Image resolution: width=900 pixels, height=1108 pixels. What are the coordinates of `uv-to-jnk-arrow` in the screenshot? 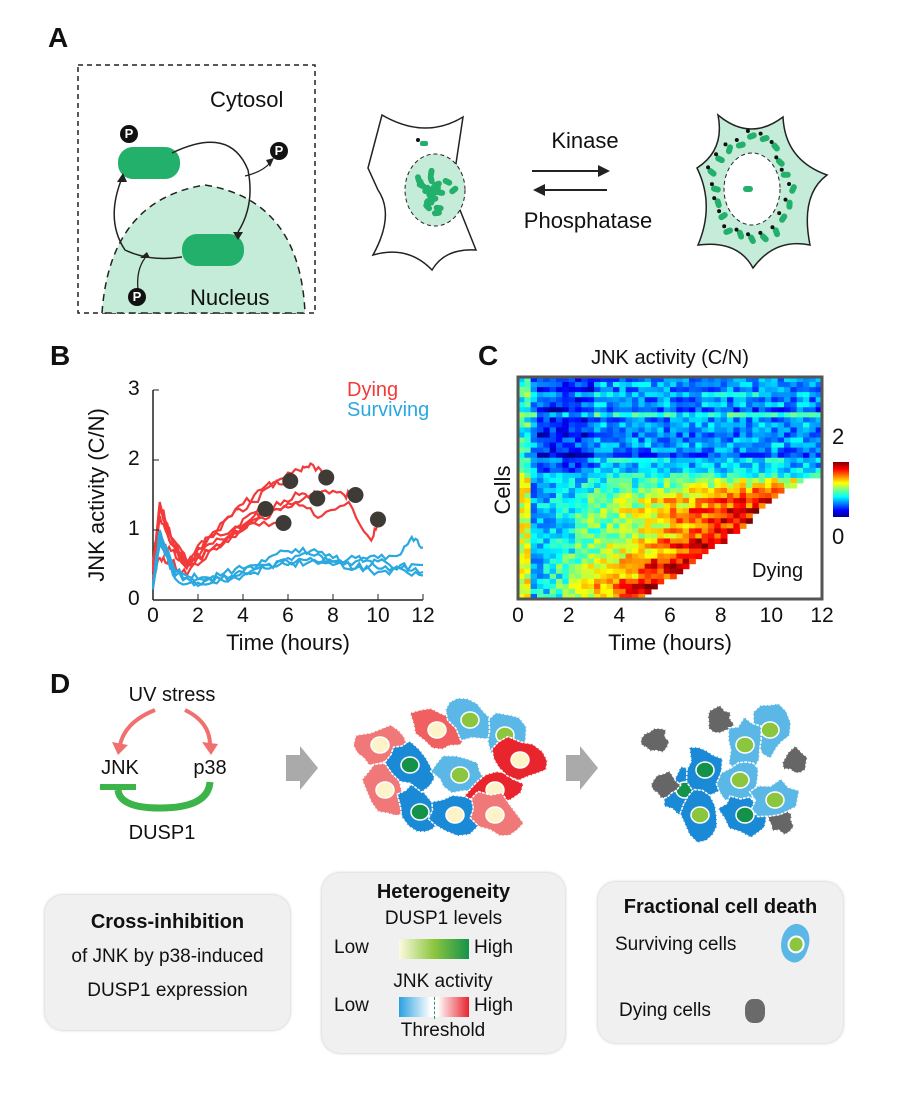 It's located at (137, 727).